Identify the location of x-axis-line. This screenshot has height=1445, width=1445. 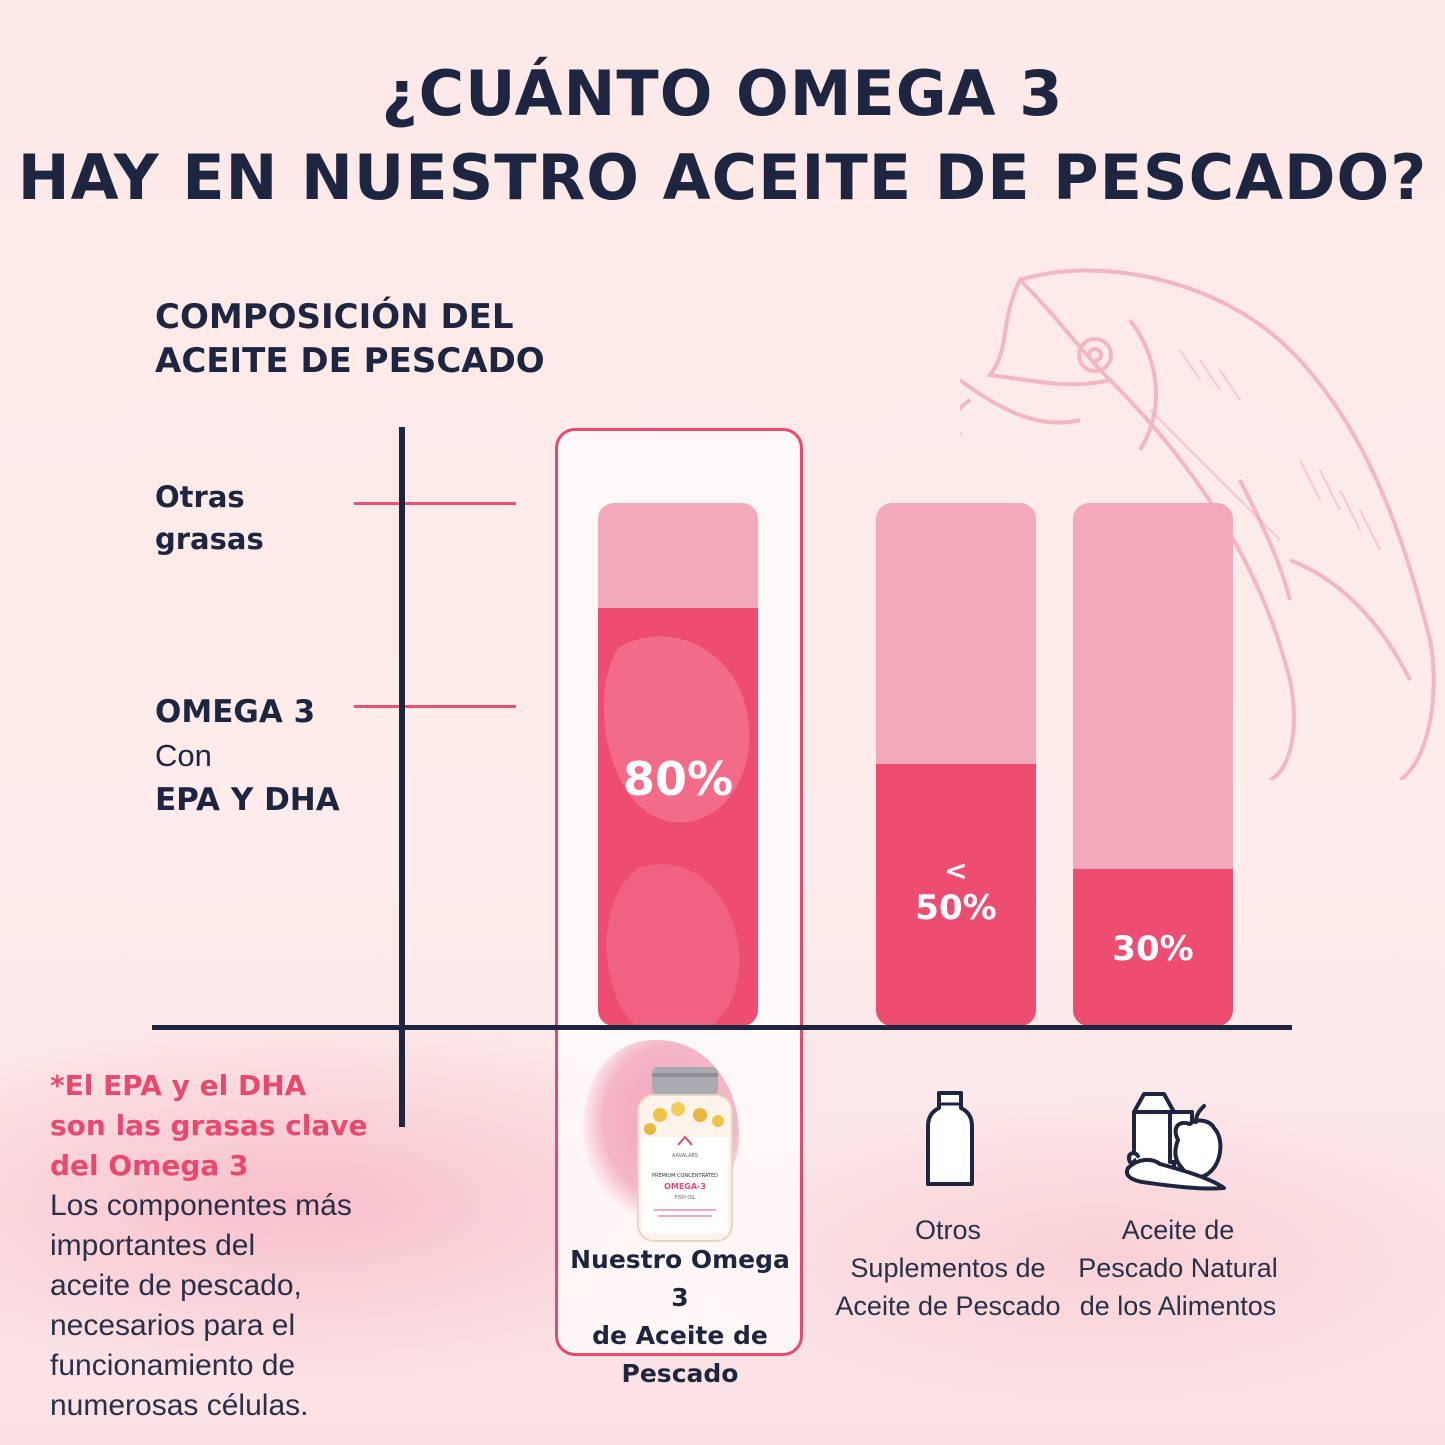
(722, 1027).